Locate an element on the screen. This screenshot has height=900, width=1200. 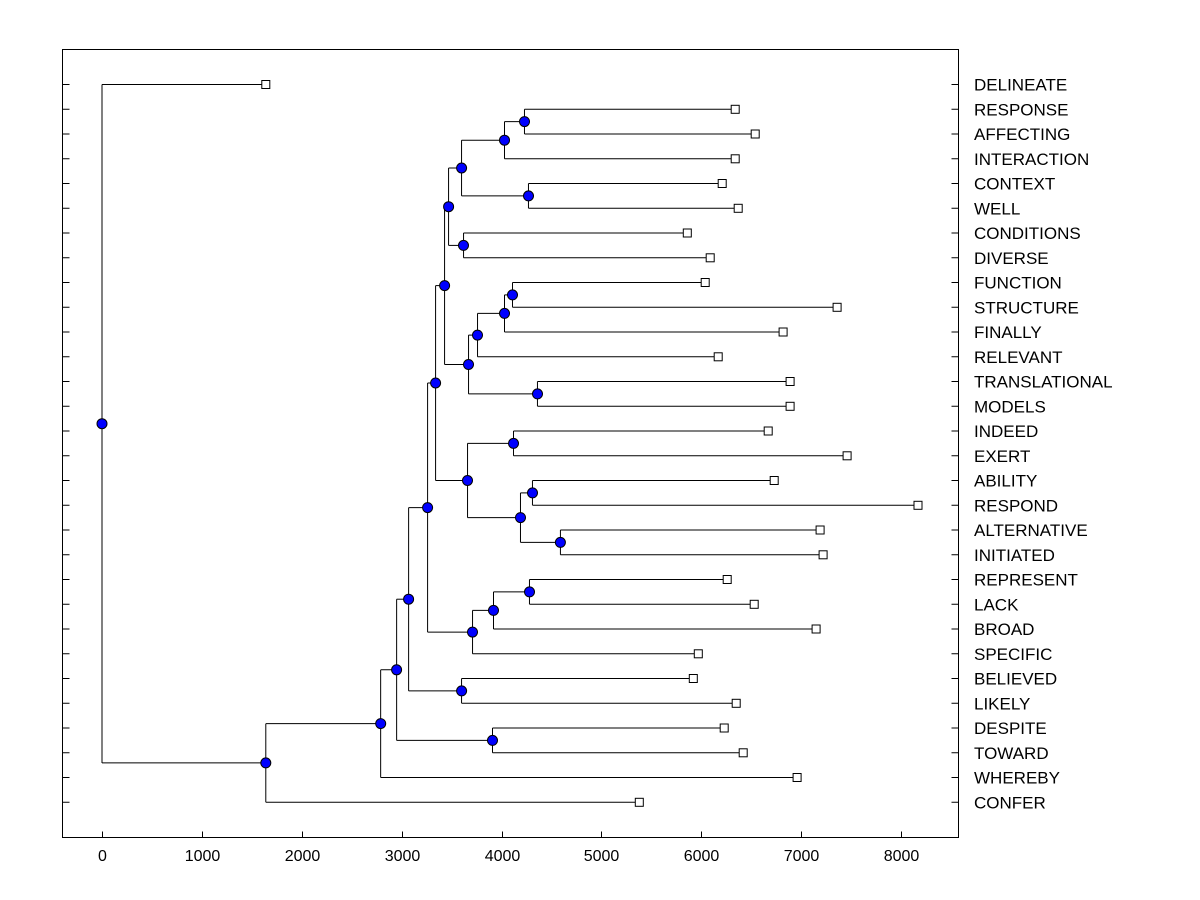
leaf-label: TRANSLATIONAL is located at coordinates (1043, 382).